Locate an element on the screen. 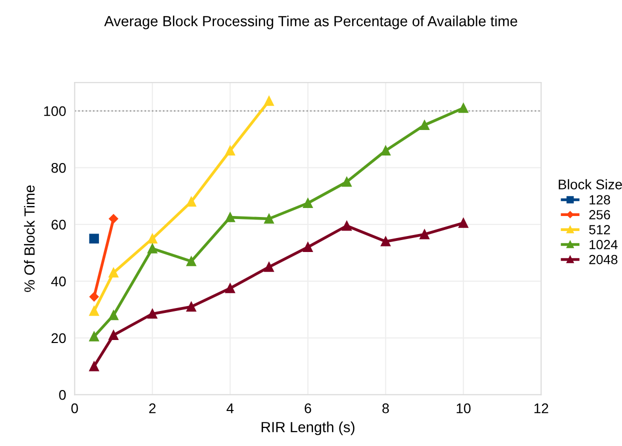 This screenshot has height=446, width=622. x-axis-title: RIR Length (s) is located at coordinates (308, 429).